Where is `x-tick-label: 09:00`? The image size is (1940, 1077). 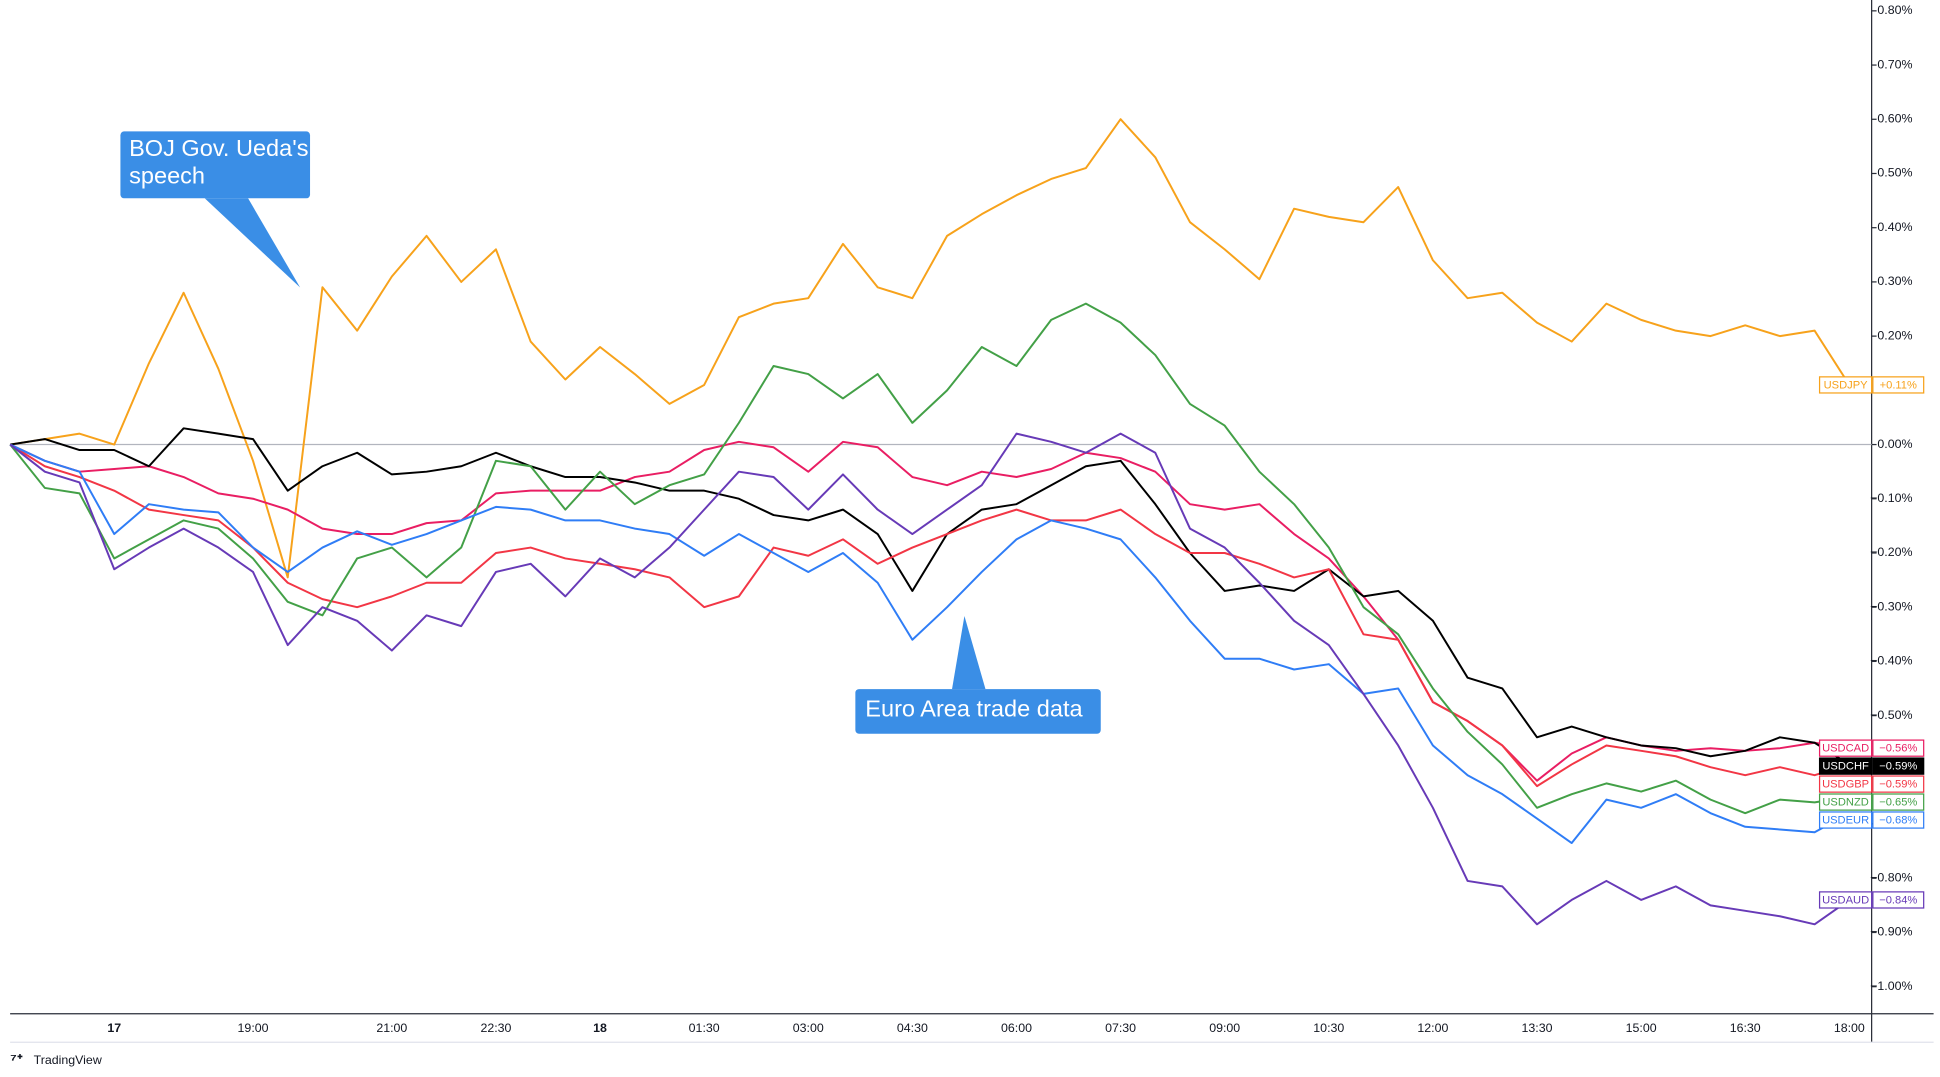
x-tick-label: 09:00 is located at coordinates (1224, 1028).